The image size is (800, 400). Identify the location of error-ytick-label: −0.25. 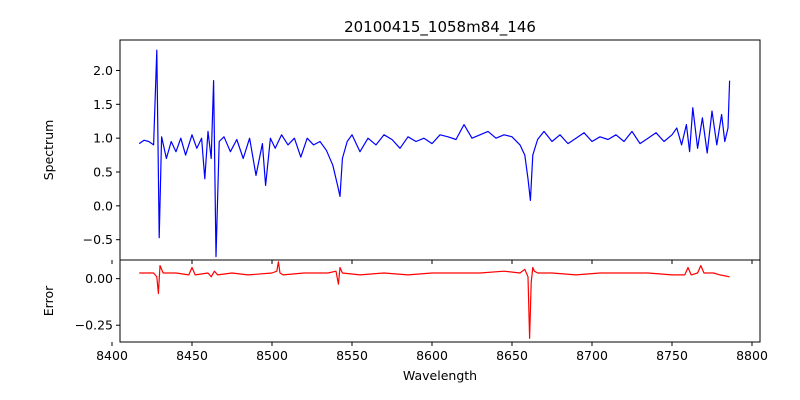
(94, 325).